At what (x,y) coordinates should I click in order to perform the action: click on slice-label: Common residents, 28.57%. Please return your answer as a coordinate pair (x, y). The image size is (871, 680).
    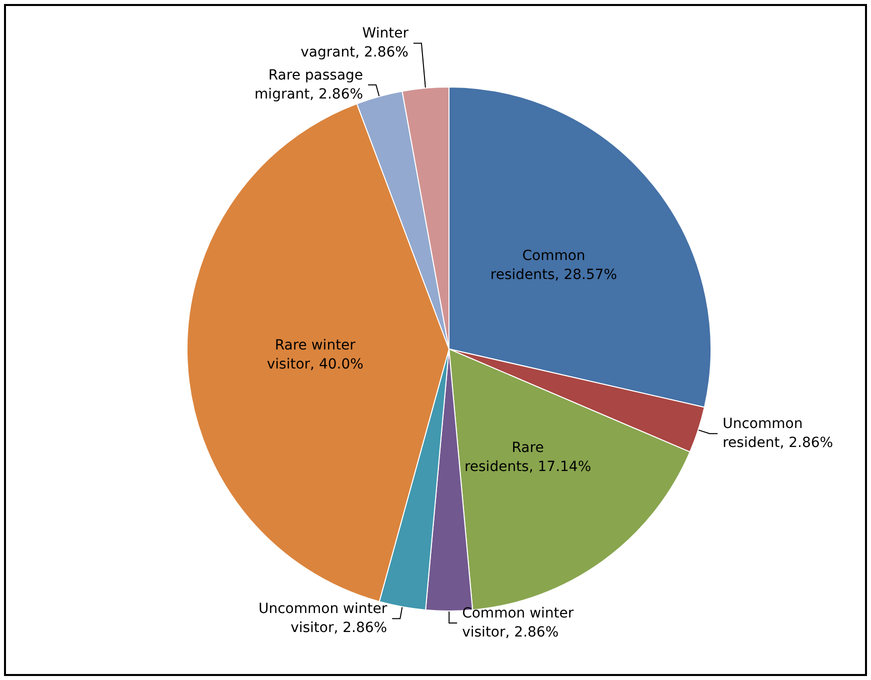
    Looking at the image, I should click on (554, 265).